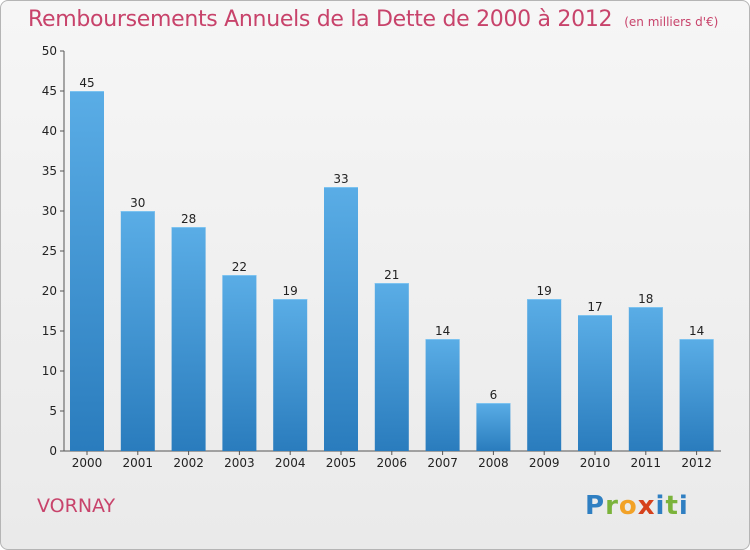  Describe the element at coordinates (391, 275) in the screenshot. I see `value-label: 21` at that location.